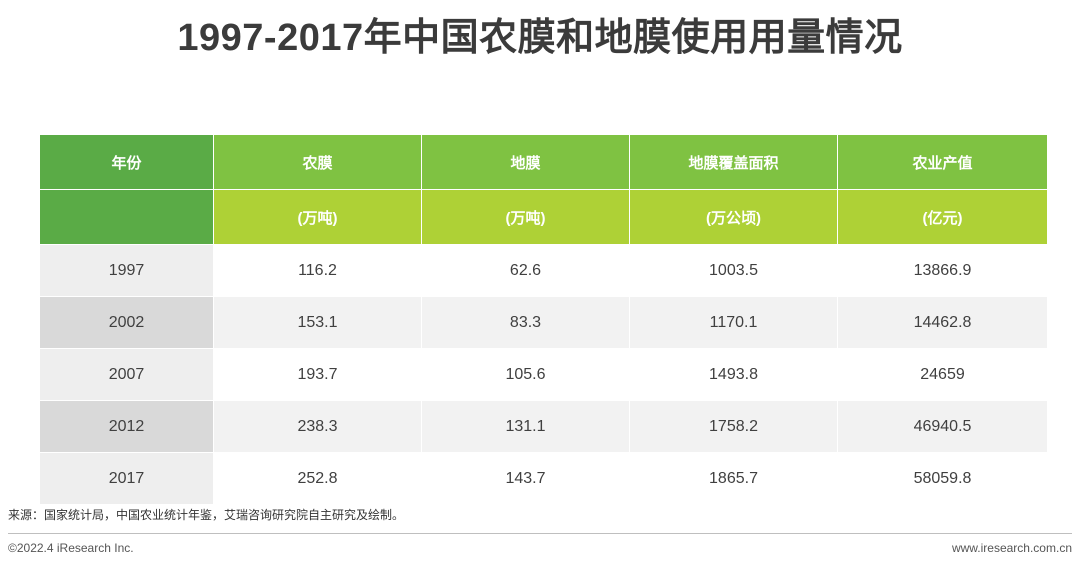 The height and width of the screenshot is (568, 1080). I want to click on unit-agri-output: (亿元), so click(942, 217).